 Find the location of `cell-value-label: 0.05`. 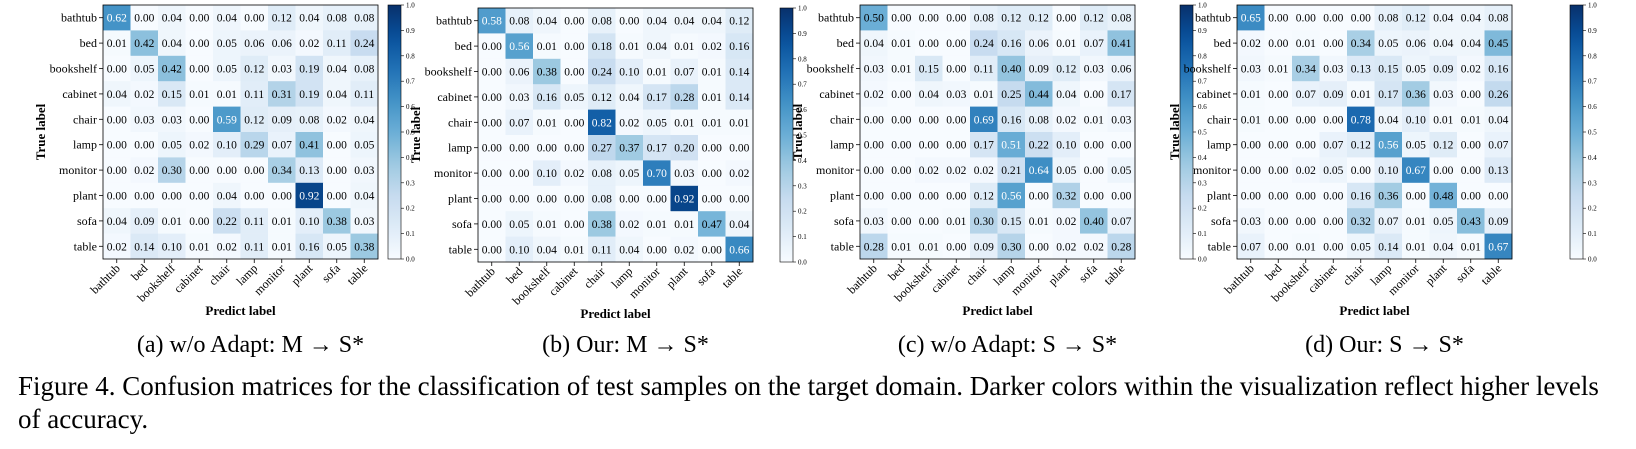

cell-value-label: 0.05 is located at coordinates (1361, 247).